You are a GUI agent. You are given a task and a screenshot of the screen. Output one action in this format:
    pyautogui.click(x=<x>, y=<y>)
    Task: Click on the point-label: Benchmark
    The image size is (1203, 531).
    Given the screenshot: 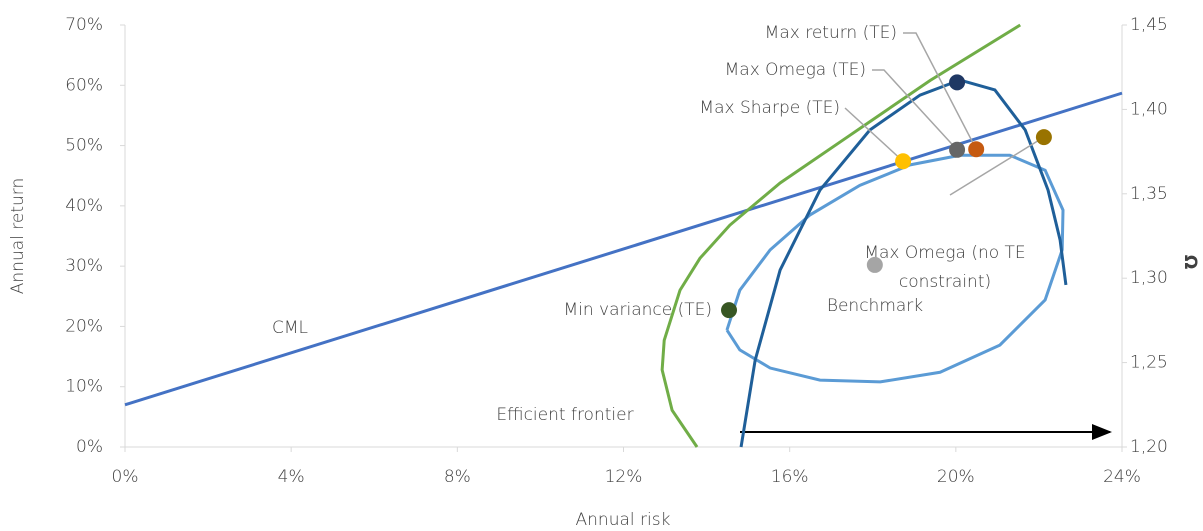 What is the action you would take?
    pyautogui.click(x=875, y=306)
    